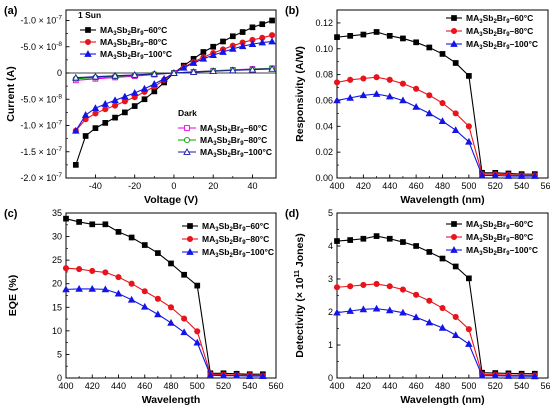 The width and height of the screenshot is (550, 413). I want to click on x-tick-label: 520, so click(495, 386).